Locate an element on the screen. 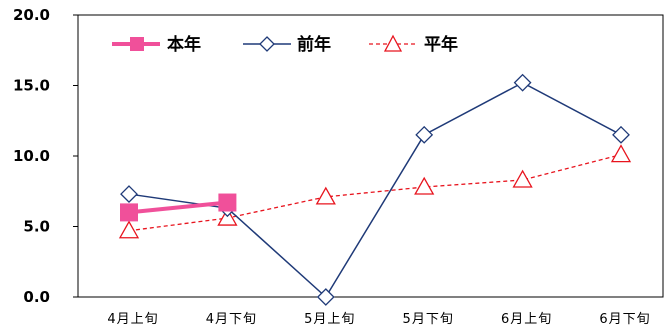 The width and height of the screenshot is (665, 331). x-tick-label: 5月上旬 is located at coordinates (329, 319).